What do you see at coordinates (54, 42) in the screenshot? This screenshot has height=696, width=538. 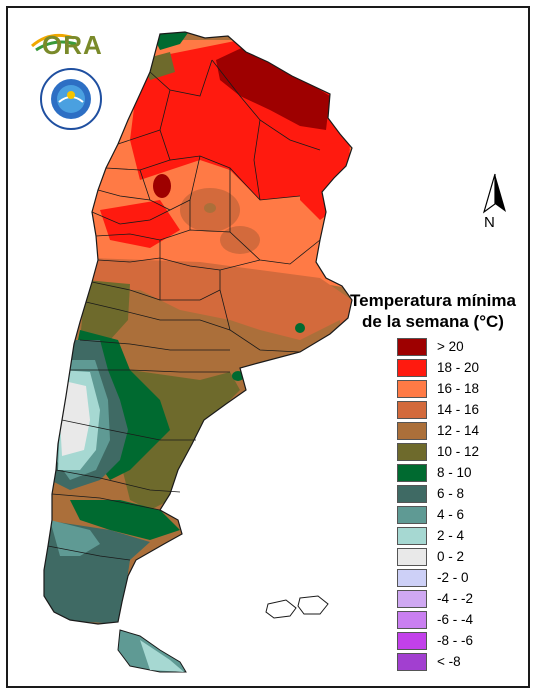 I see `ora-logo-icon` at bounding box center [54, 42].